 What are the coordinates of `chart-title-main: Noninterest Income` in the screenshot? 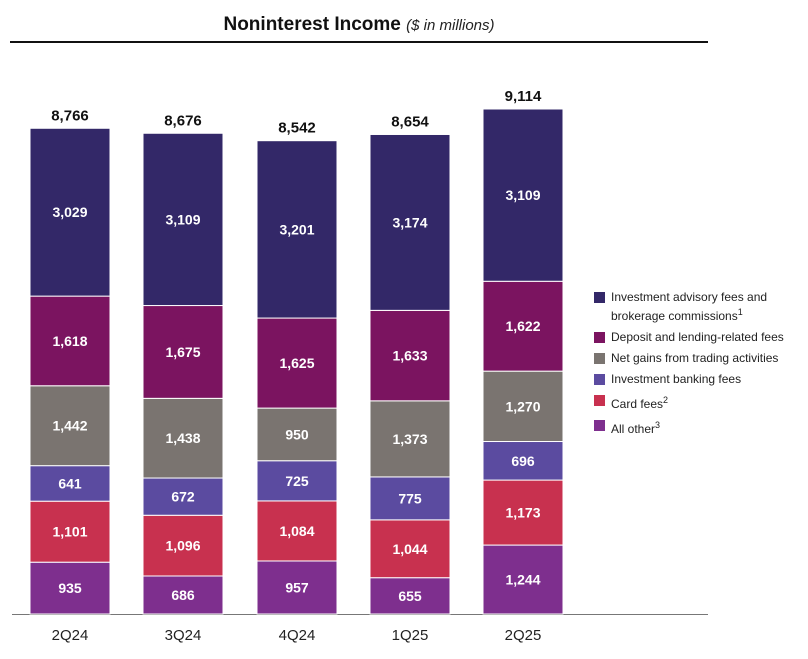 It's located at (312, 24).